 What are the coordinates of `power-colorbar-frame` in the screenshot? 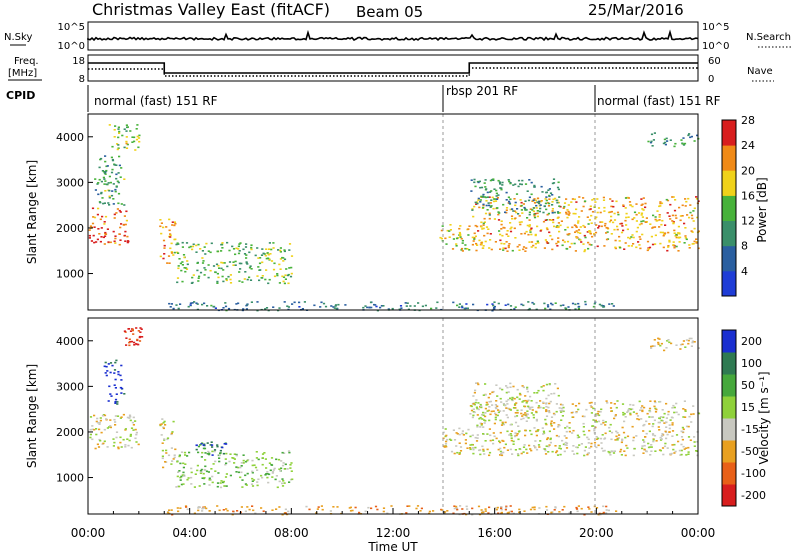 It's located at (729, 208).